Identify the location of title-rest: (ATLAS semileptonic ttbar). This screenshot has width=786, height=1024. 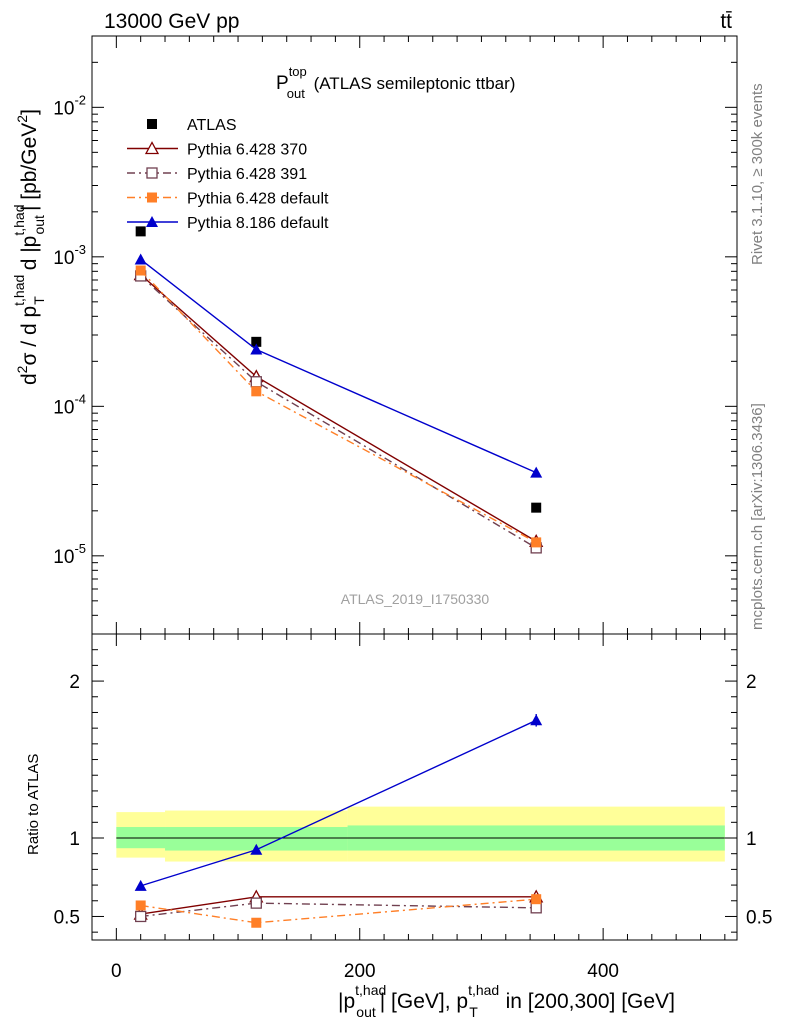
(412, 83).